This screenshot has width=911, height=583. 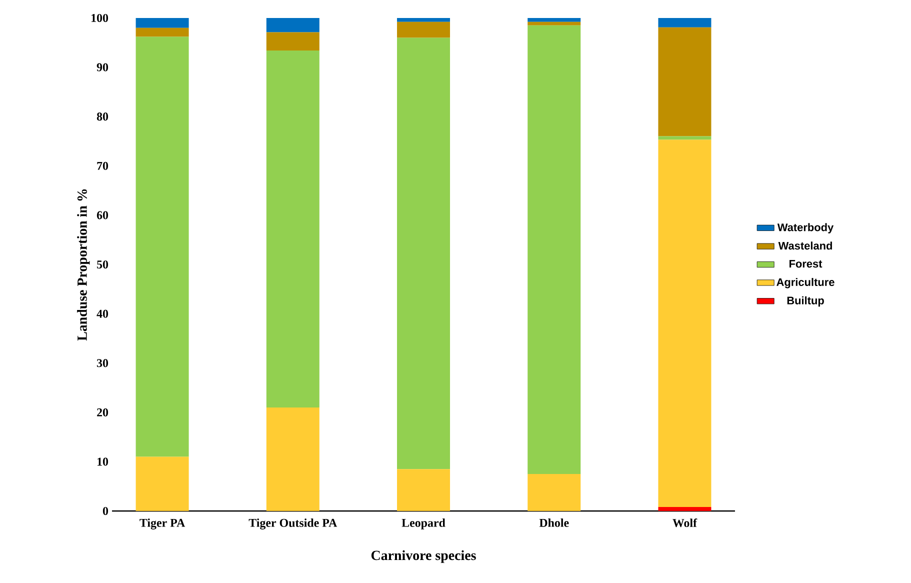 I want to click on x-tick-label: Dhole, so click(x=554, y=522).